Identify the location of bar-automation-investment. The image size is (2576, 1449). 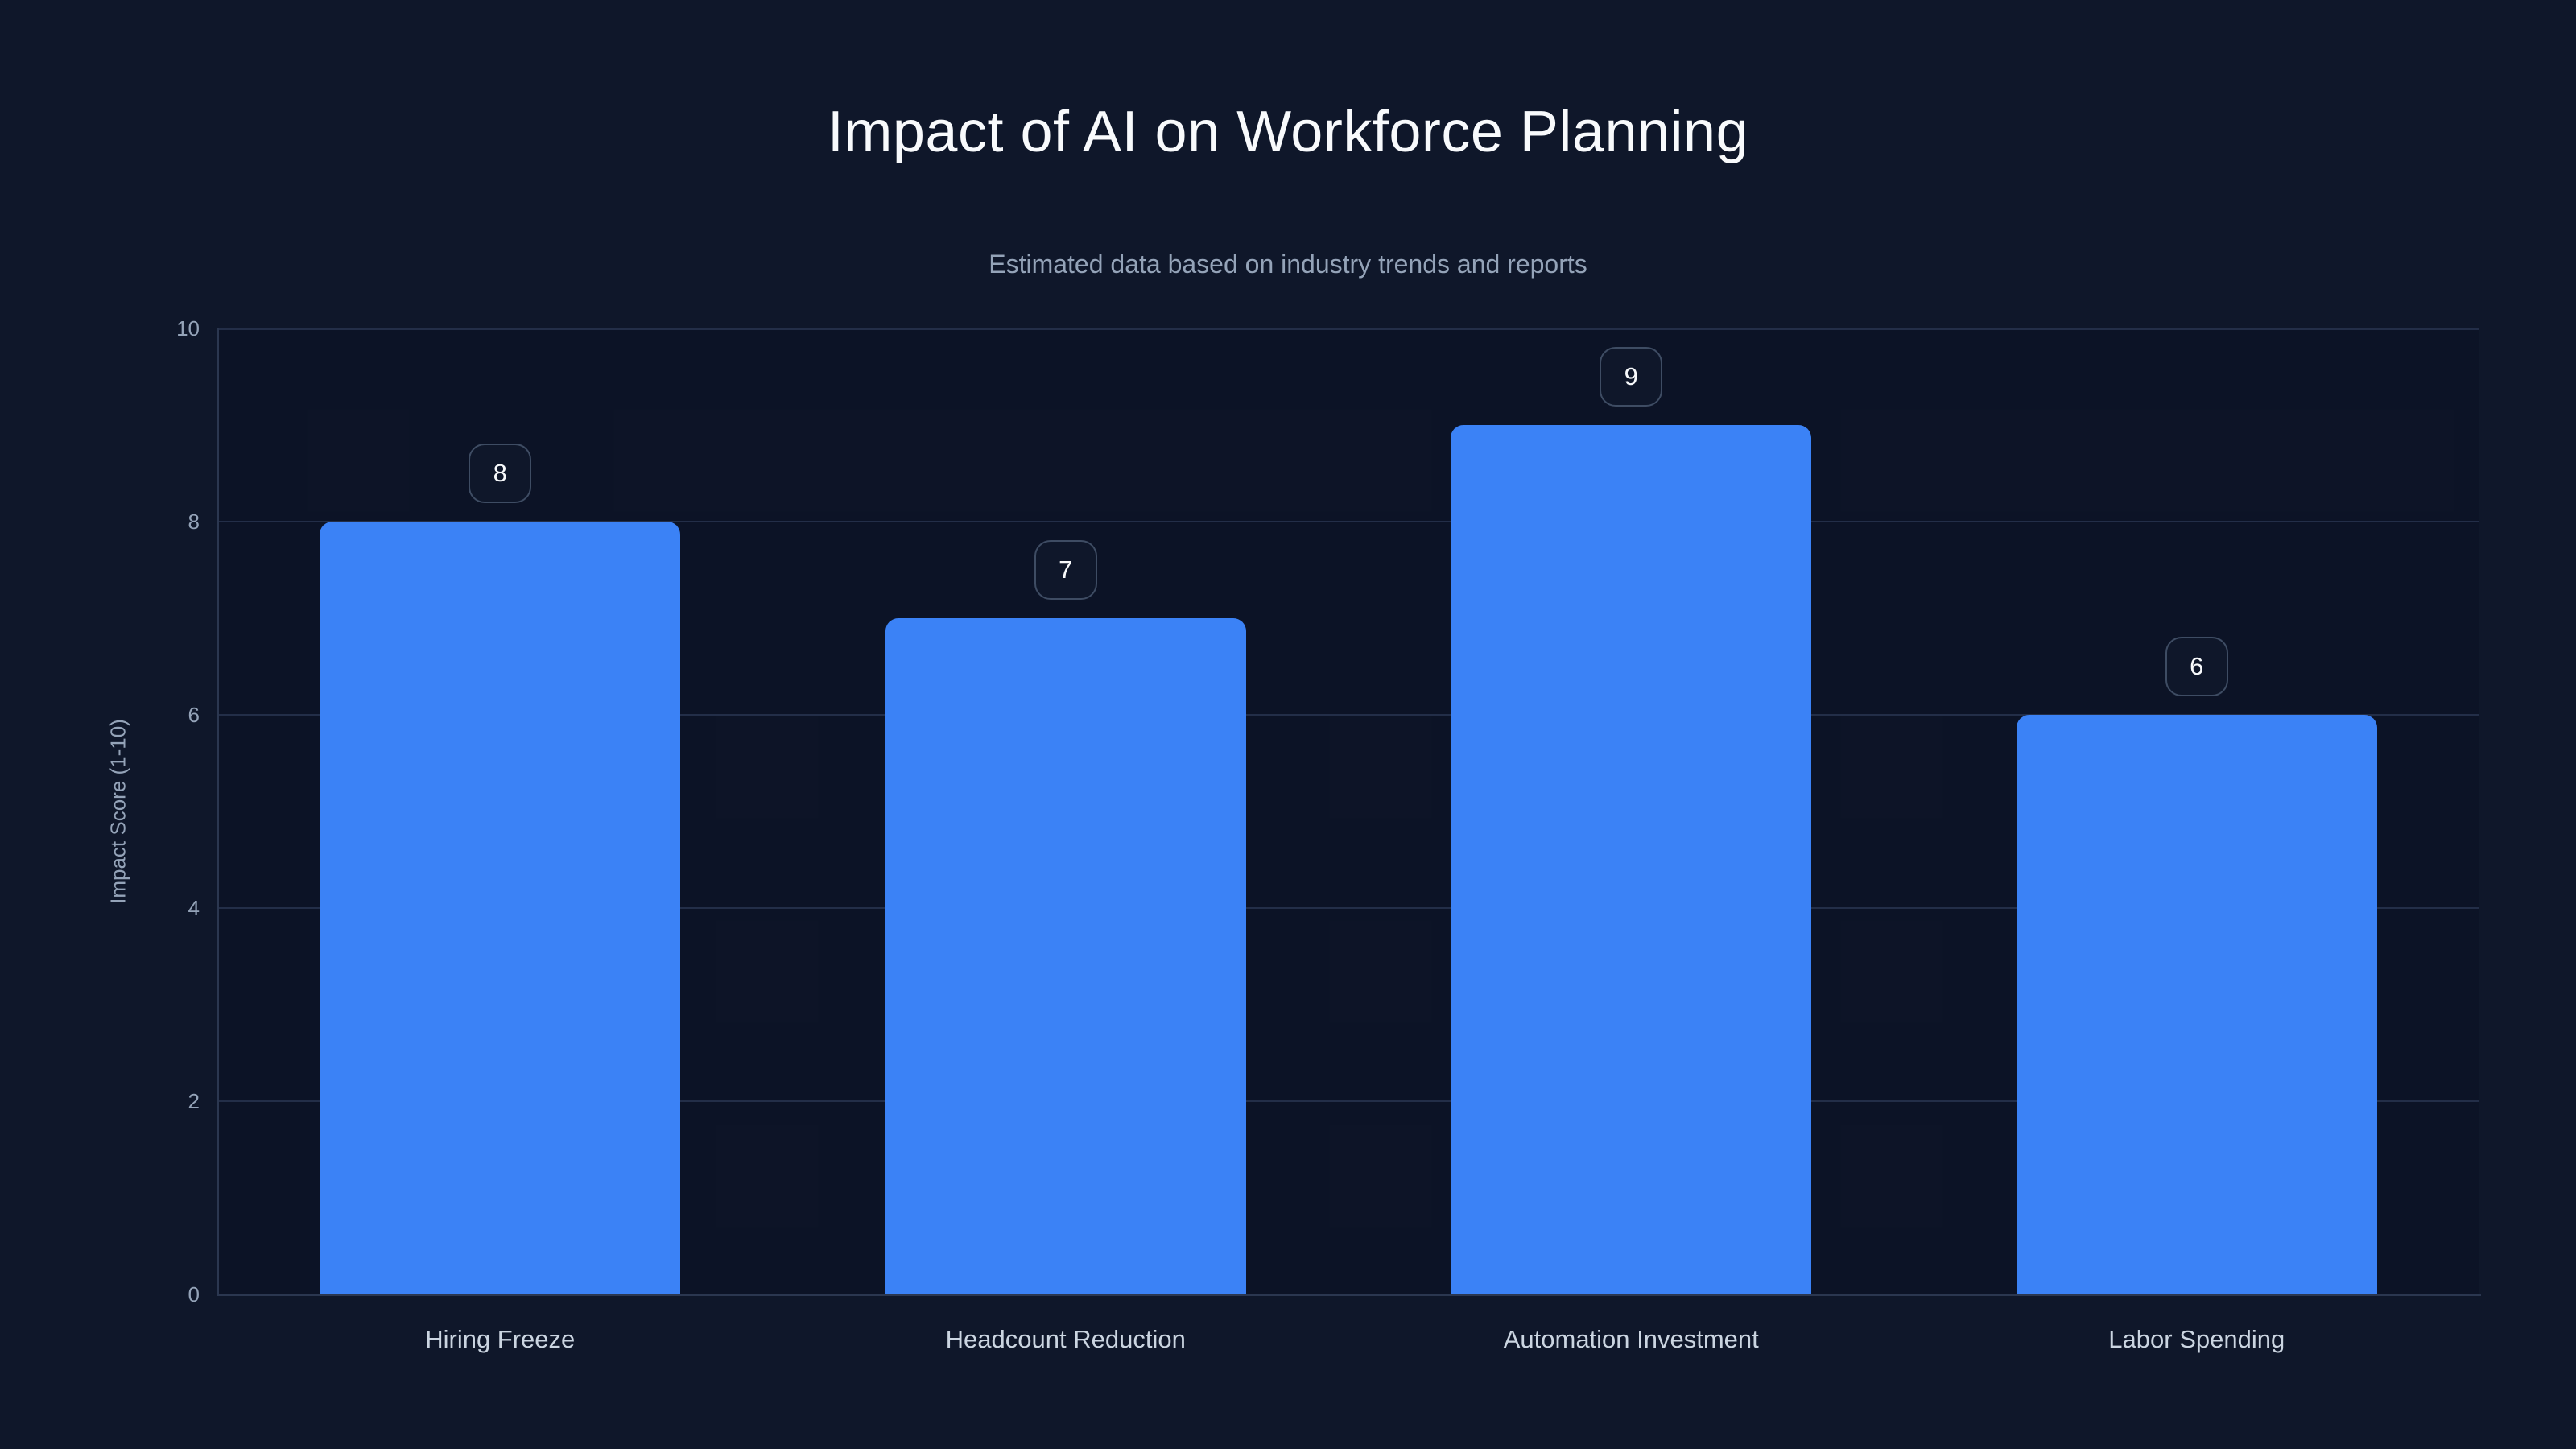
(1631, 859).